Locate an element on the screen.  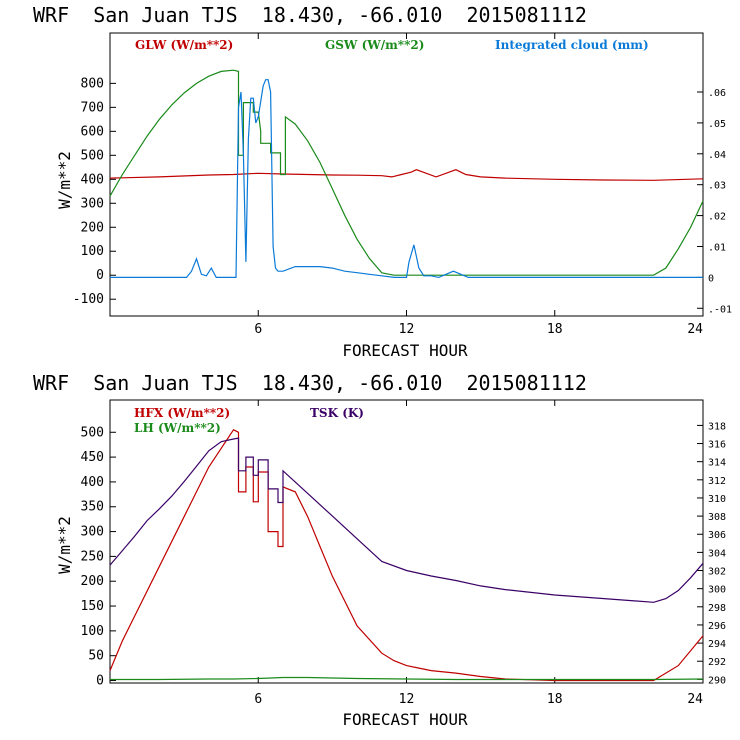
y2-tick-label: 308 is located at coordinates (717, 517).